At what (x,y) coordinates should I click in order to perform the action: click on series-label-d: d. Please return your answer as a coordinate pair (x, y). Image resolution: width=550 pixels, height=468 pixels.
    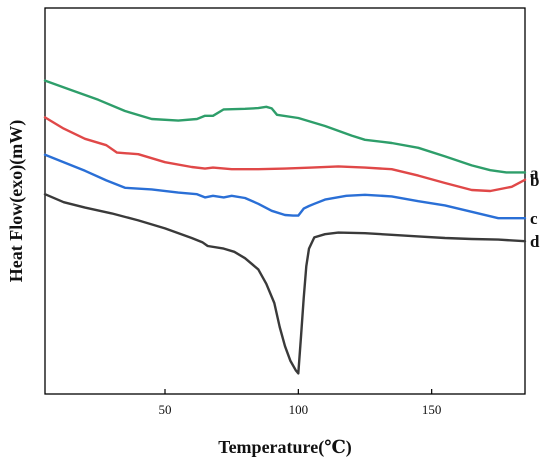
    Looking at the image, I should click on (535, 241).